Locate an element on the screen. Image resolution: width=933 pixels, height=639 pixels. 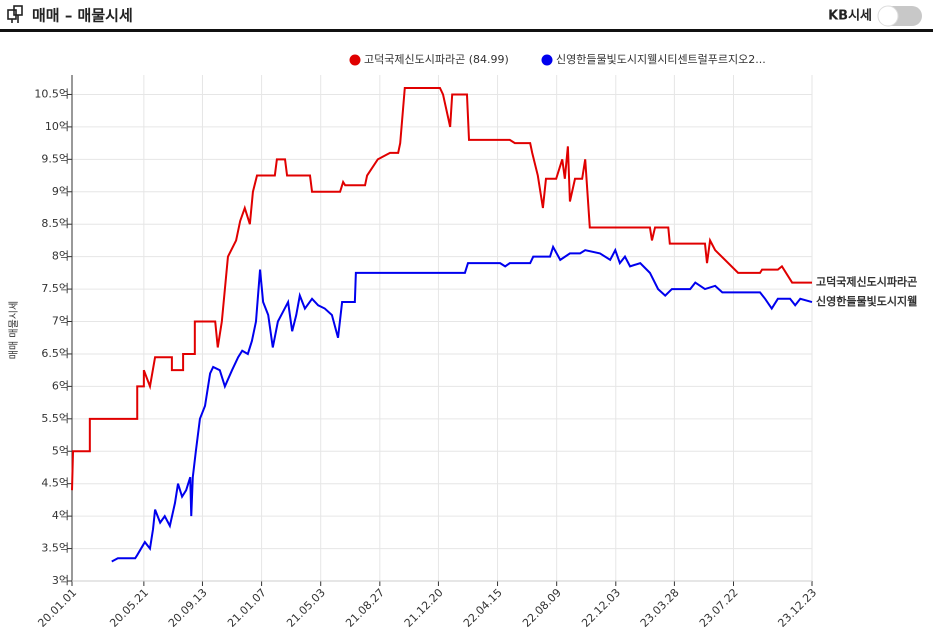
y-tick-label: 10.5억 is located at coordinates (51, 93).